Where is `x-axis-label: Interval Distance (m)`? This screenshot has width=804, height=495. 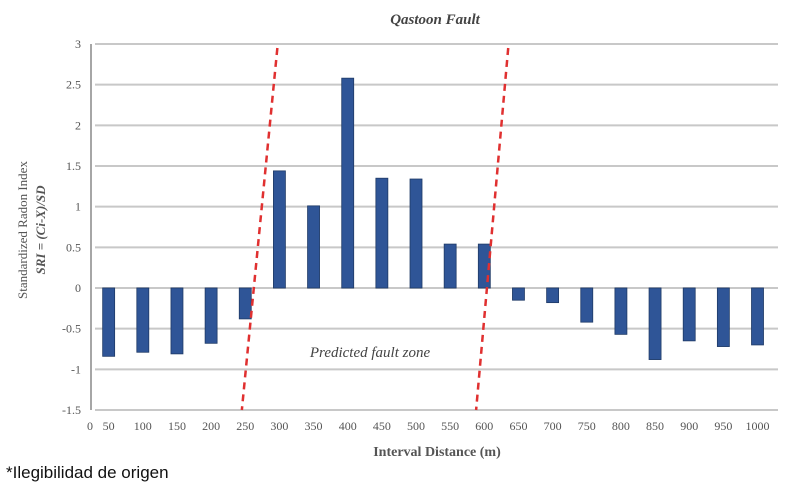
x-axis-label: Interval Distance (m) is located at coordinates (437, 452).